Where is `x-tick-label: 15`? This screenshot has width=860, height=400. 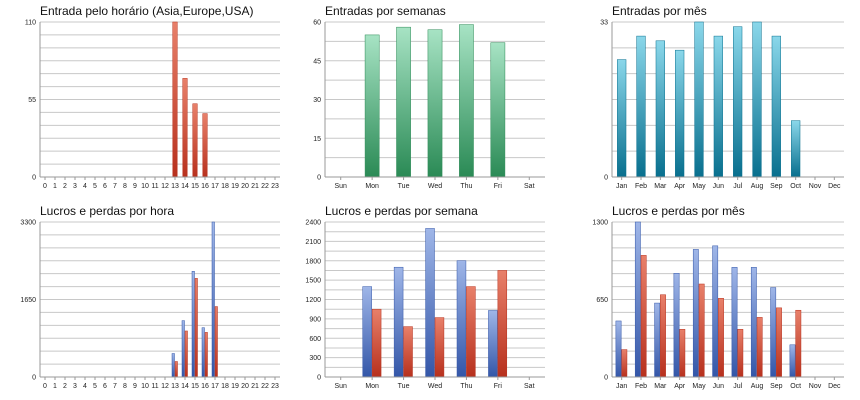 x-tick-label: 15 is located at coordinates (195, 386).